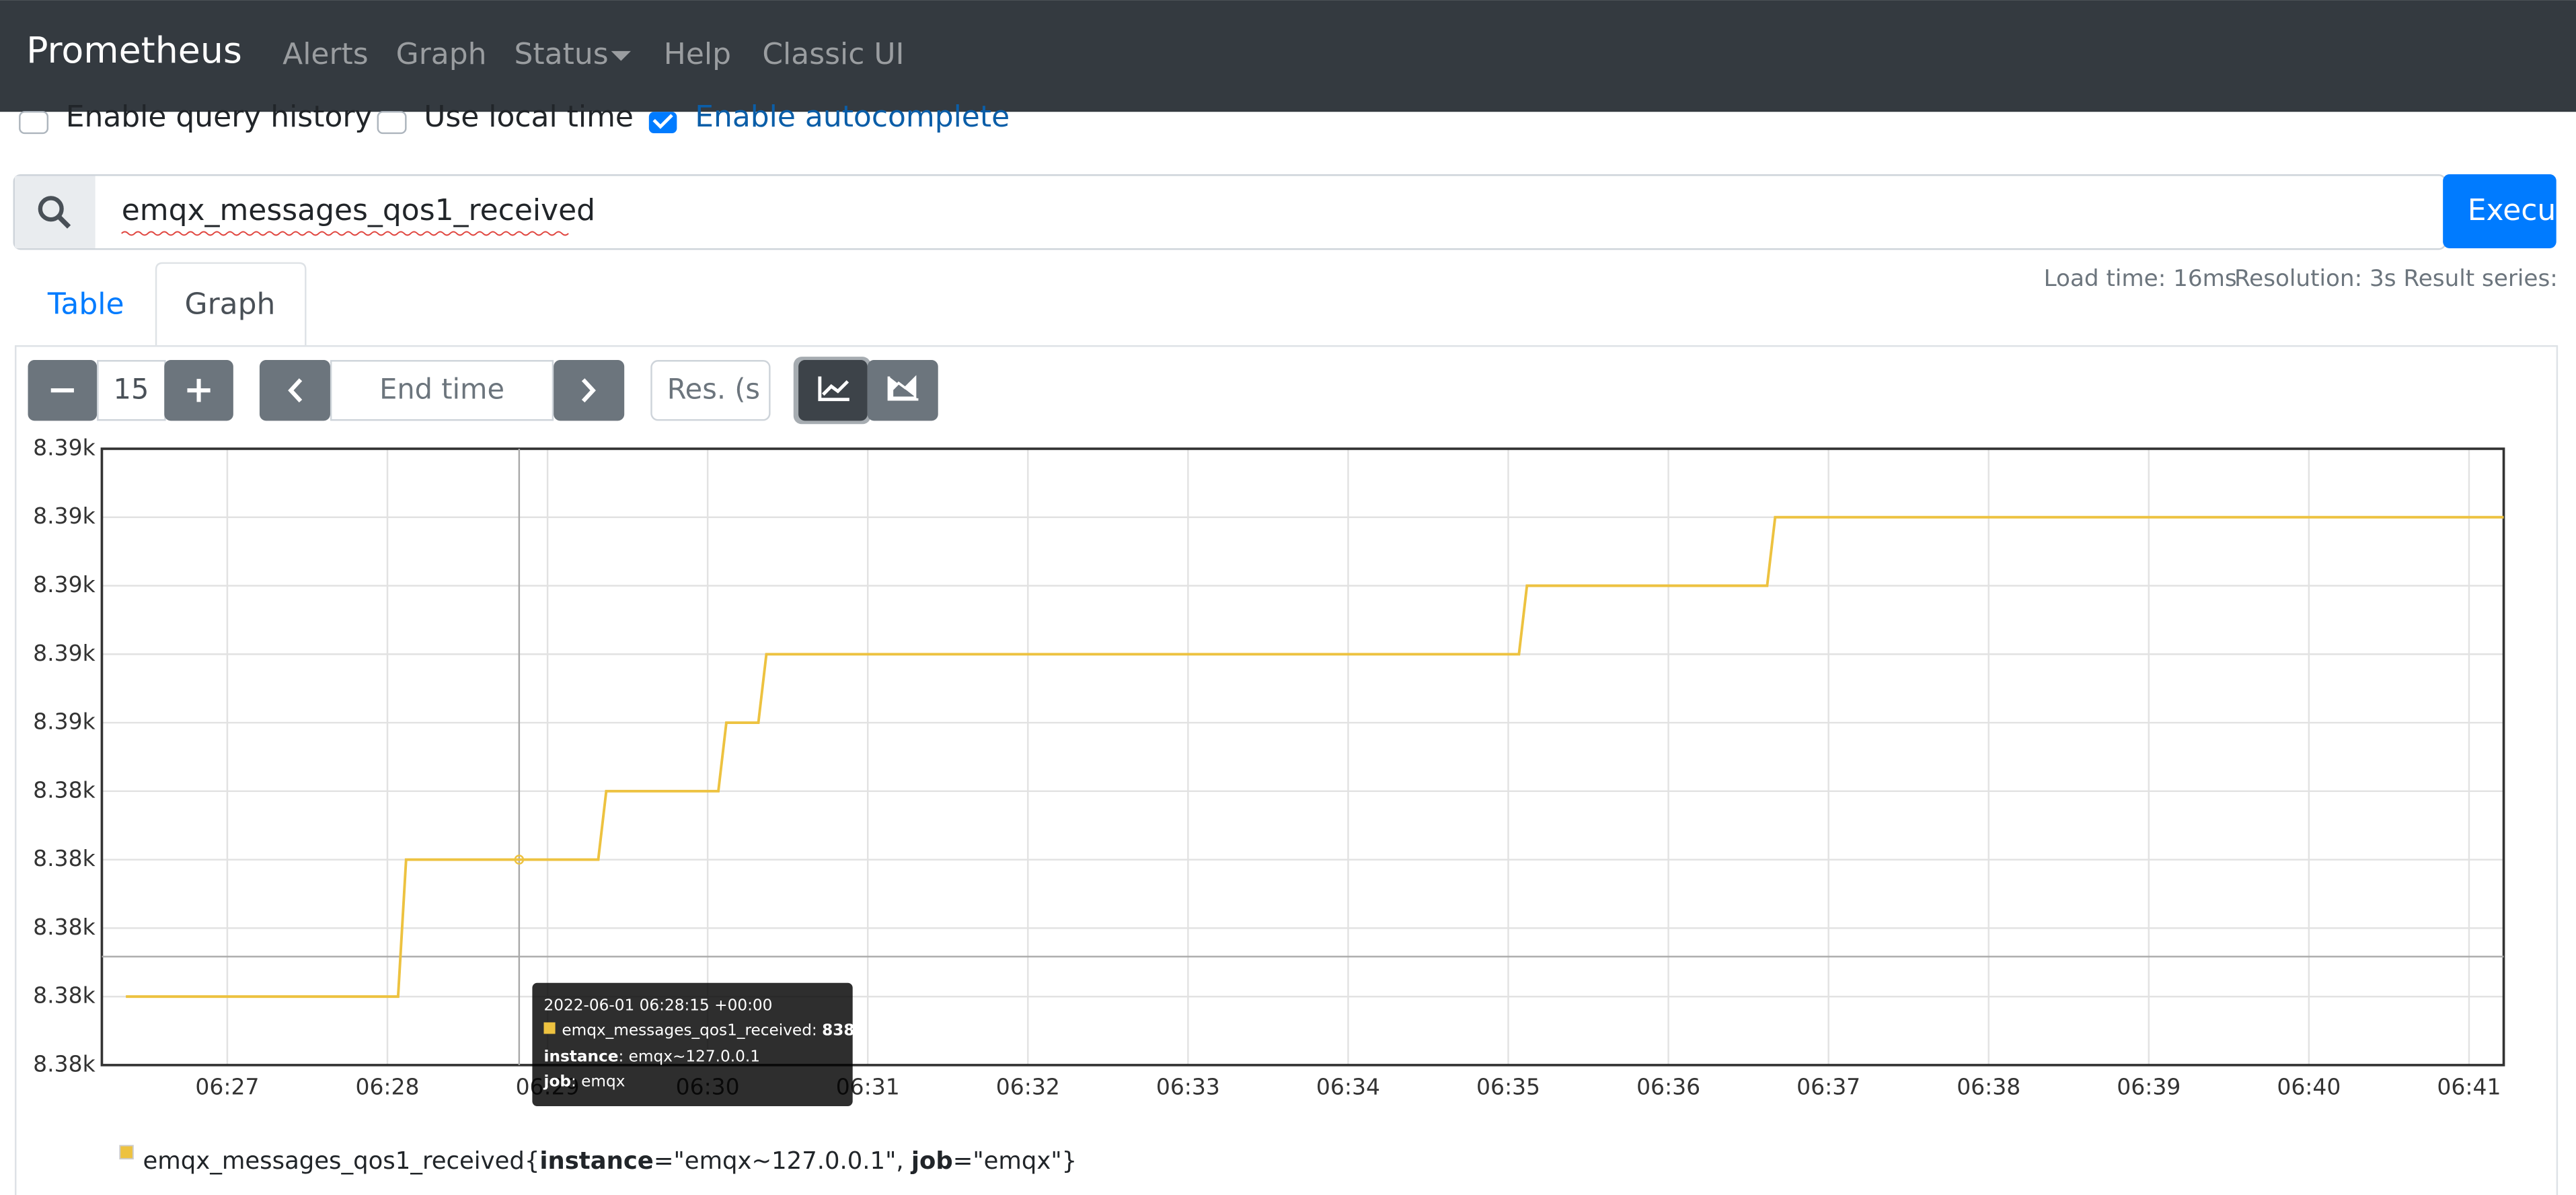 The height and width of the screenshot is (1195, 2576). I want to click on resolution-placeholder: Res. (s), so click(719, 388).